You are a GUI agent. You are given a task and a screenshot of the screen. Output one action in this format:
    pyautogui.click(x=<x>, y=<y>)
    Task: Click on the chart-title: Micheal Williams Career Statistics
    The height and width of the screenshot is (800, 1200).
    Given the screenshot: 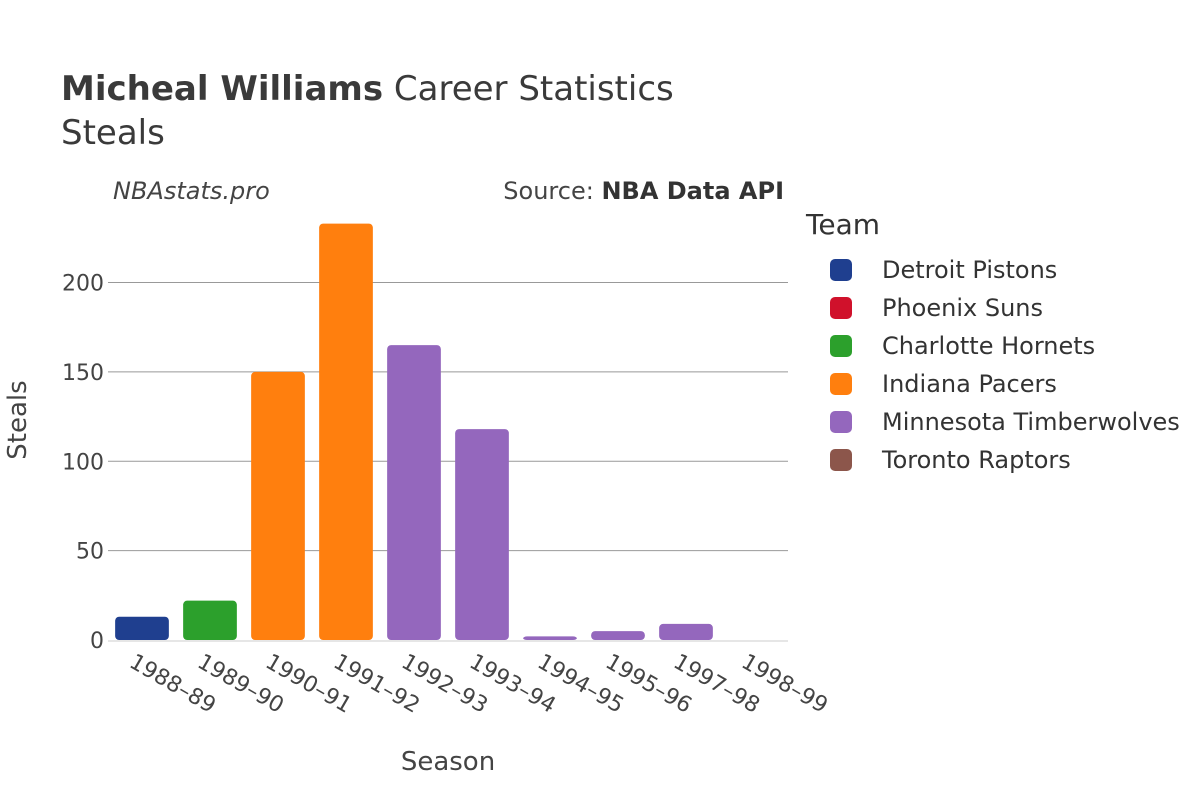 What is the action you would take?
    pyautogui.click(x=367, y=89)
    